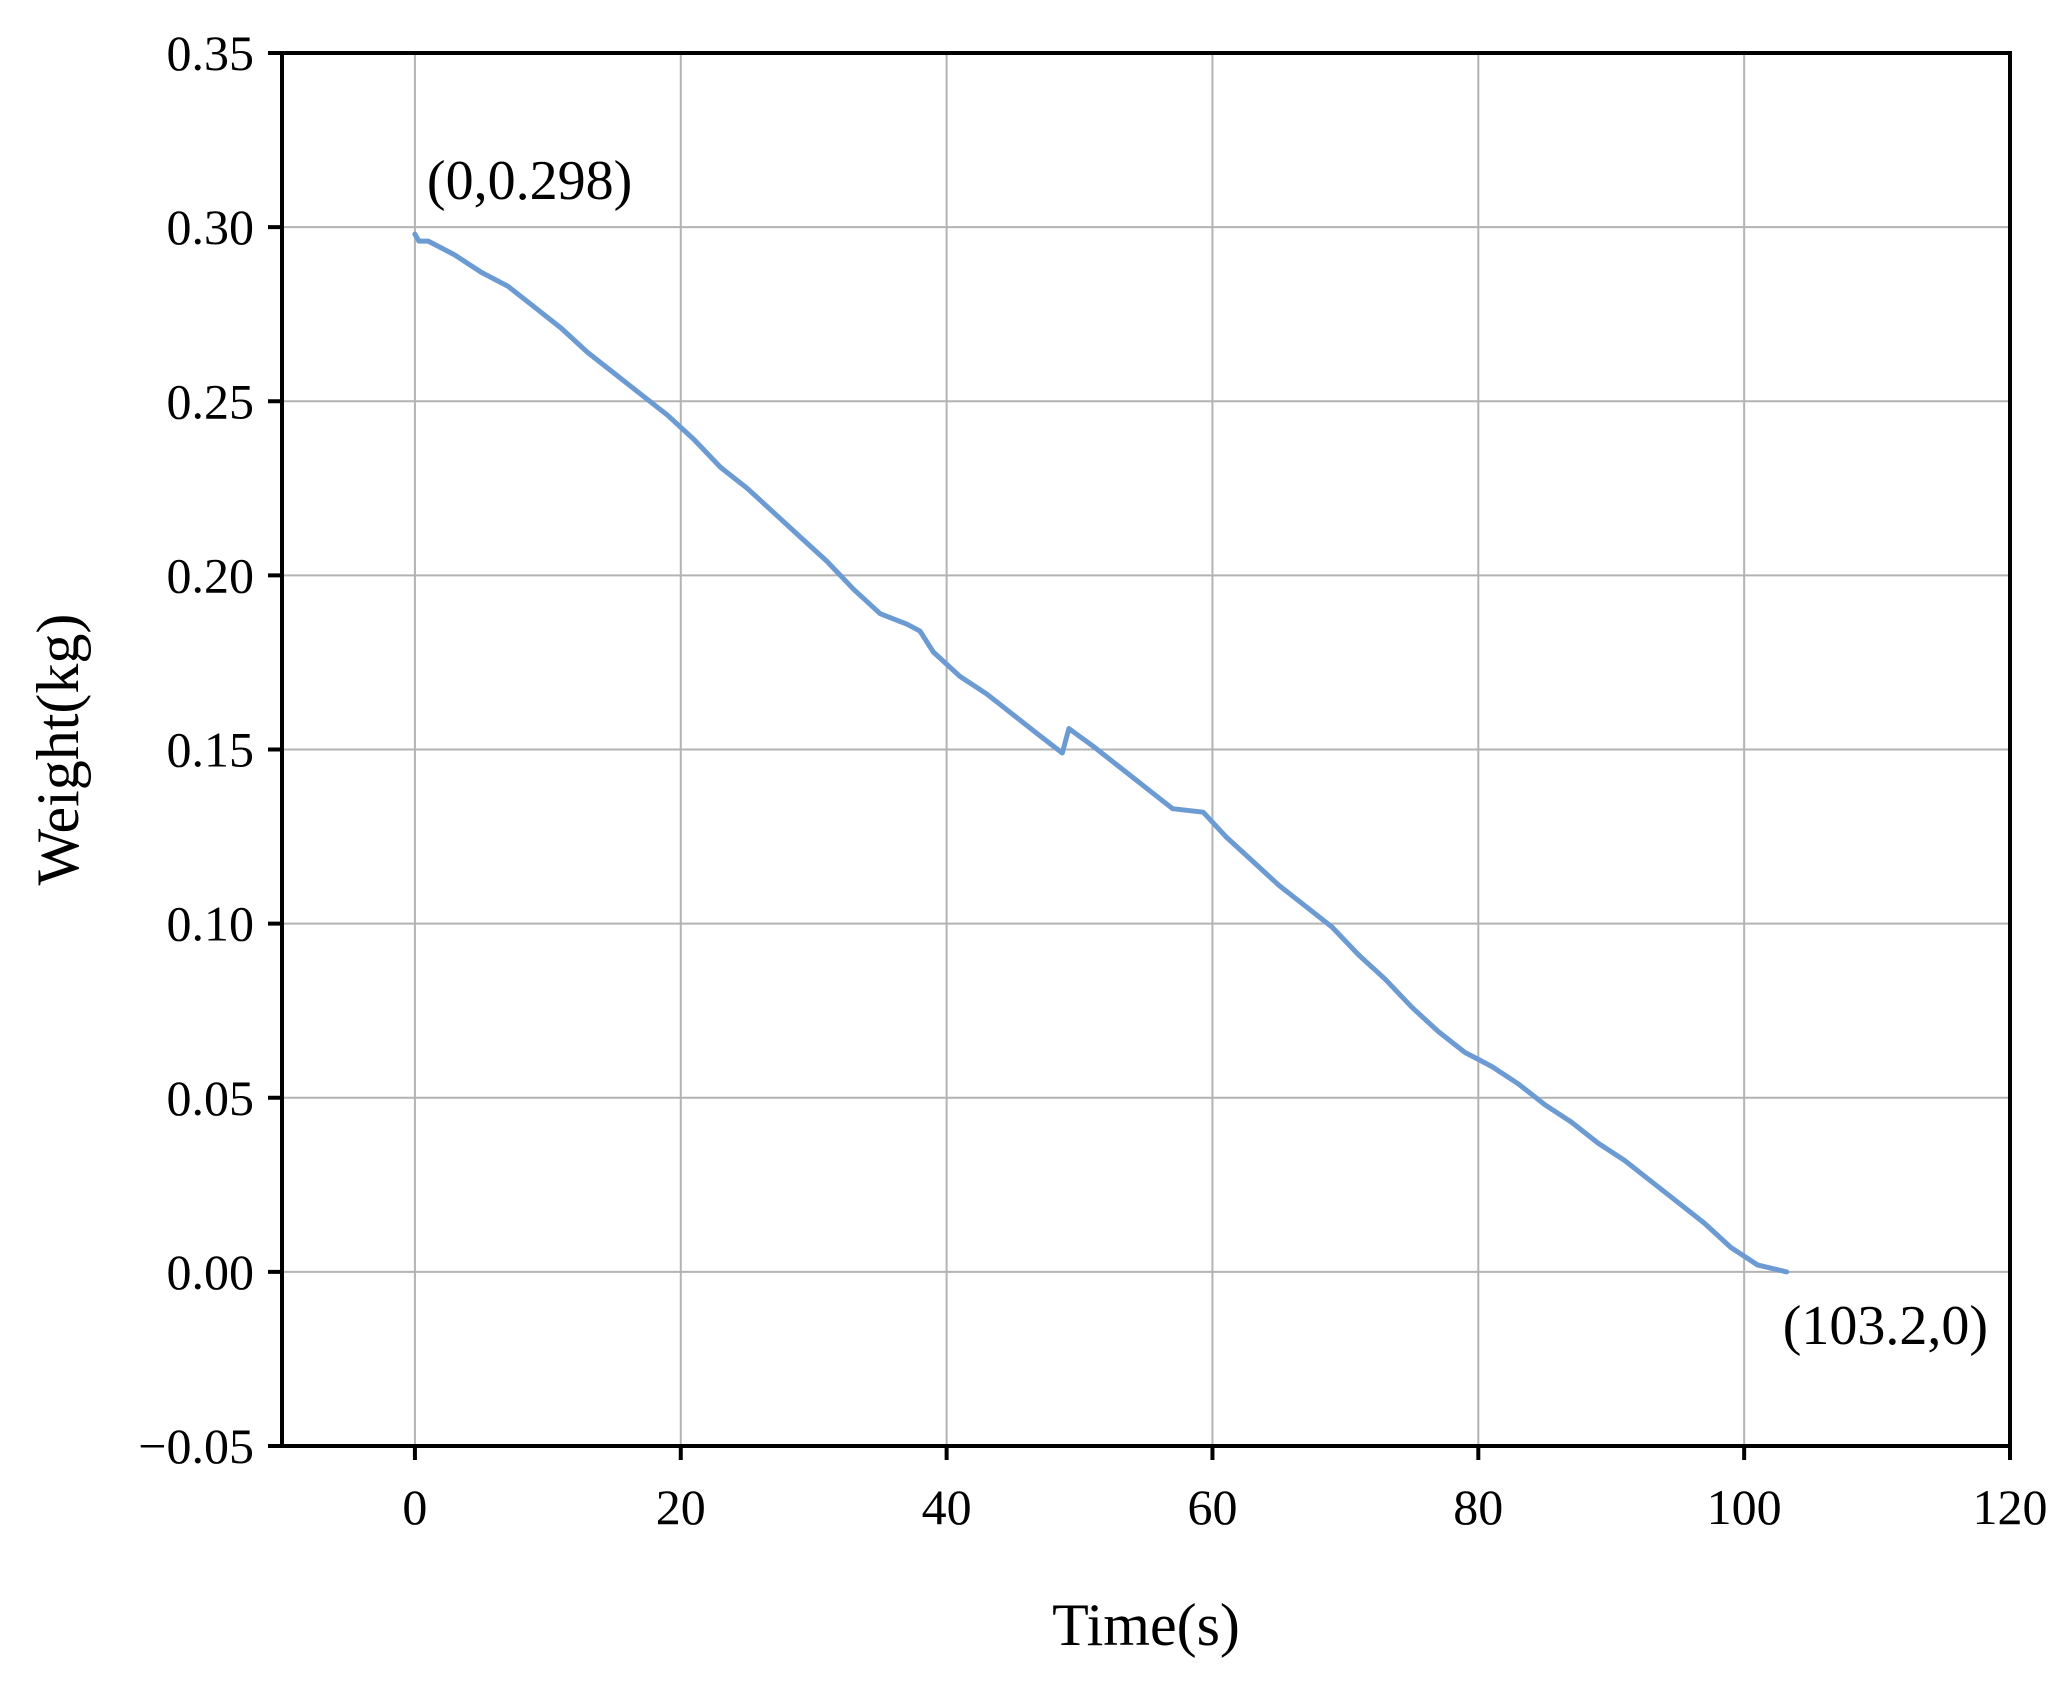  What do you see at coordinates (58, 750) in the screenshot?
I see `y-axis-label: Weight(kg)` at bounding box center [58, 750].